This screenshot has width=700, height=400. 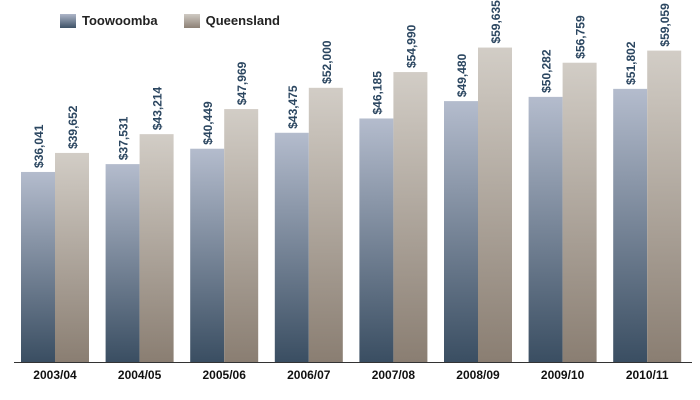 What do you see at coordinates (208, 123) in the screenshot?
I see `data-label-toowoomba-2005-06: $40,449` at bounding box center [208, 123].